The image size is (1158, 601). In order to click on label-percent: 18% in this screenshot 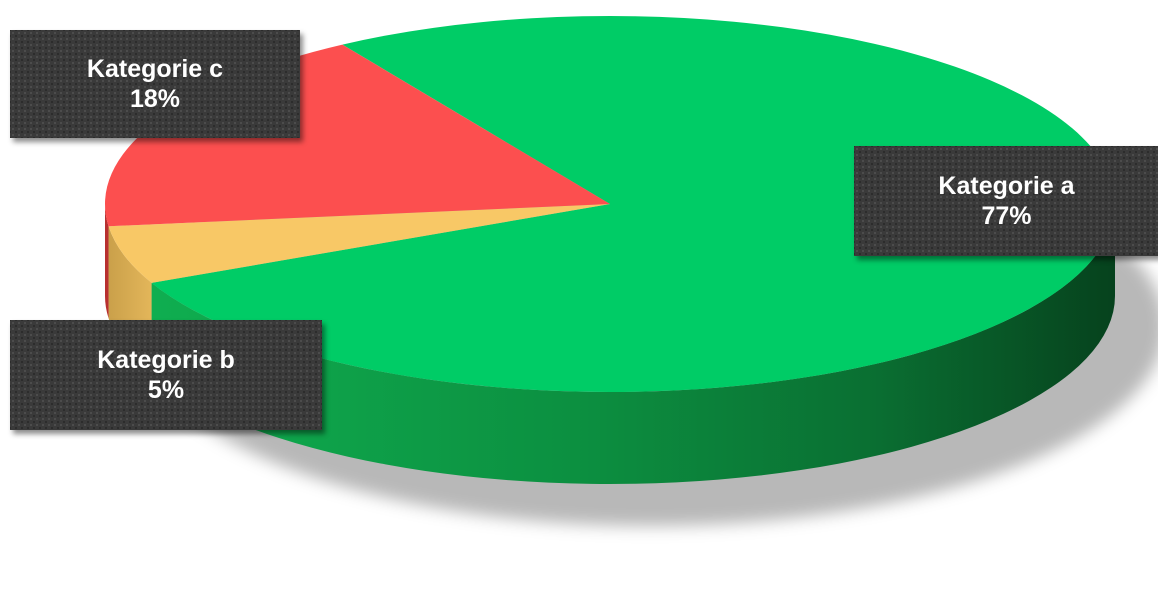, I will do `click(155, 99)`.